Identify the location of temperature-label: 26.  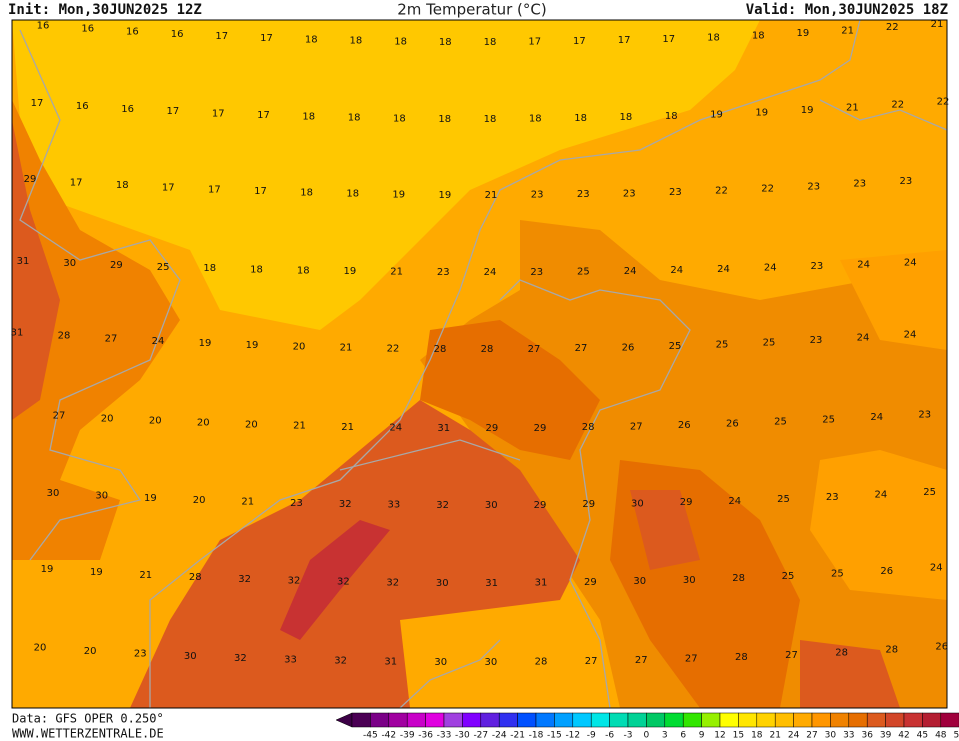
(941, 646).